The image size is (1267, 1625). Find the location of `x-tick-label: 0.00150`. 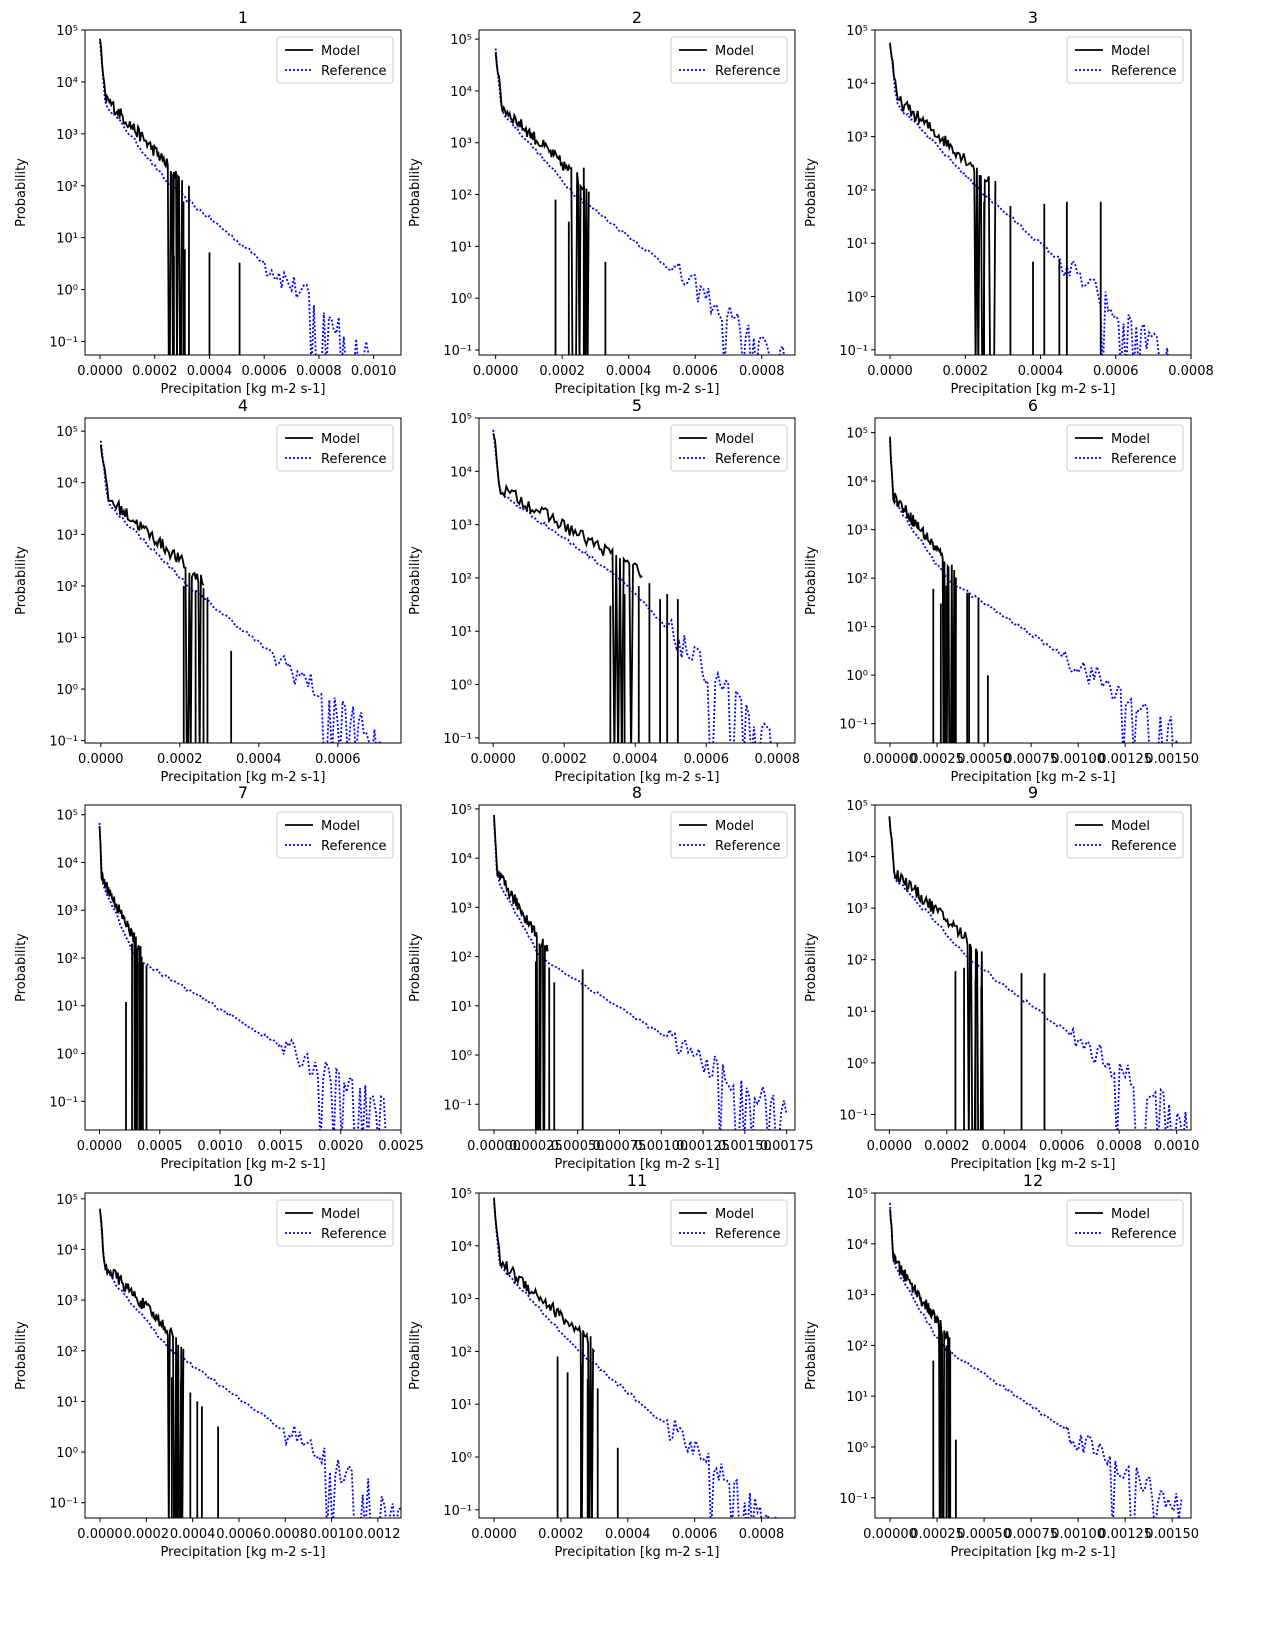

x-tick-label: 0.00150 is located at coordinates (745, 1146).